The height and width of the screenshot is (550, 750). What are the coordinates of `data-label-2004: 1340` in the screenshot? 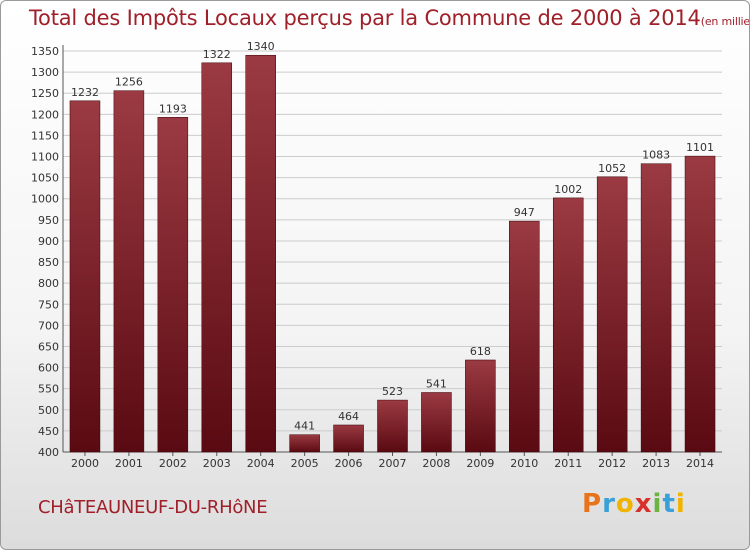 It's located at (261, 46).